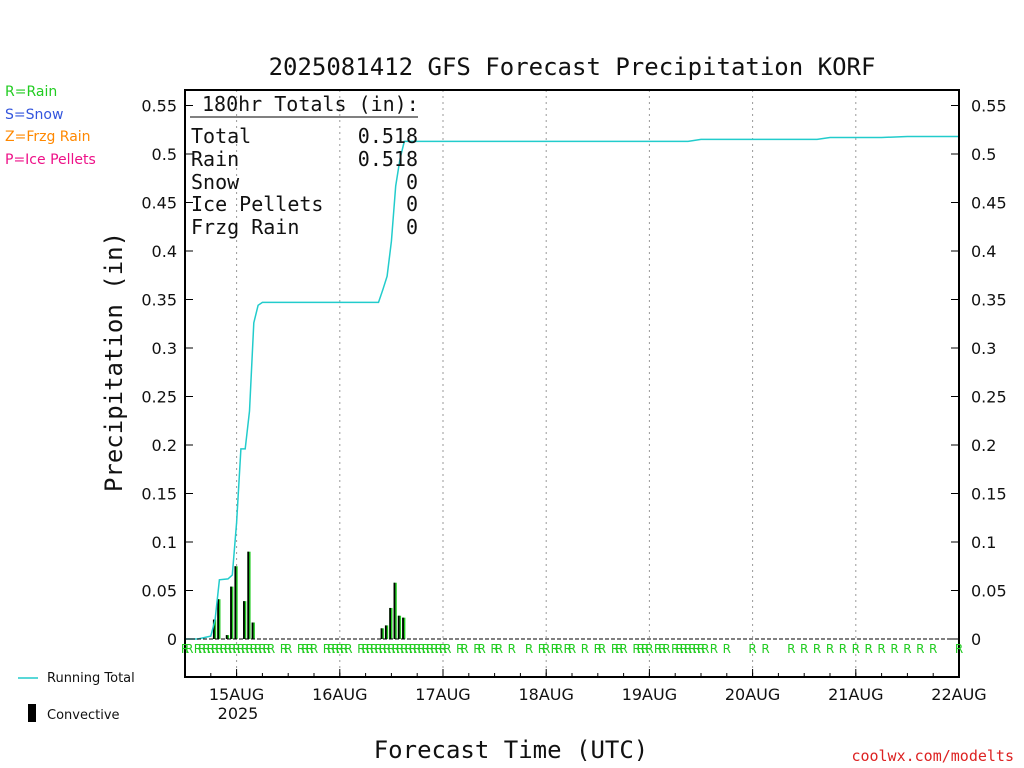  I want to click on bottom-legend: Running Total Convective, so click(76, 697).